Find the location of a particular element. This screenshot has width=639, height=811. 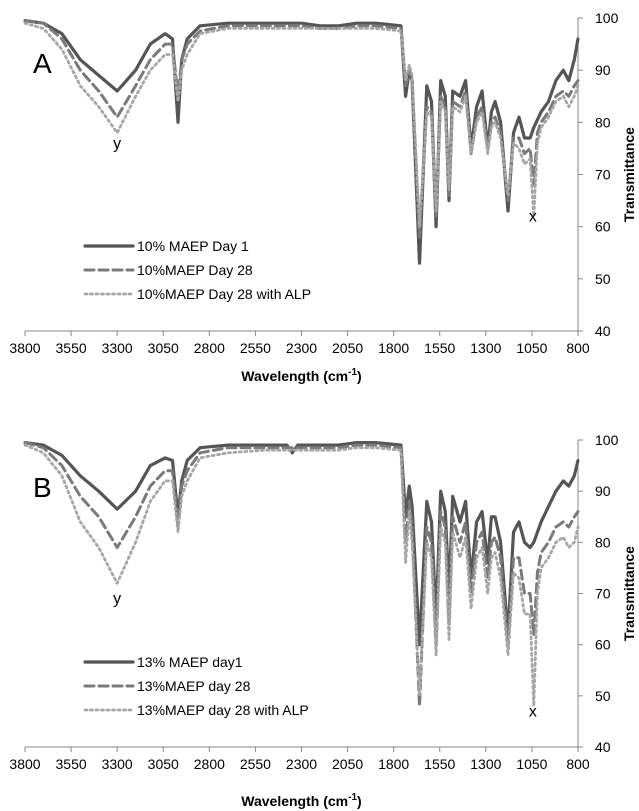

legend-label: 10% MAEP Day 1 is located at coordinates (193, 246).